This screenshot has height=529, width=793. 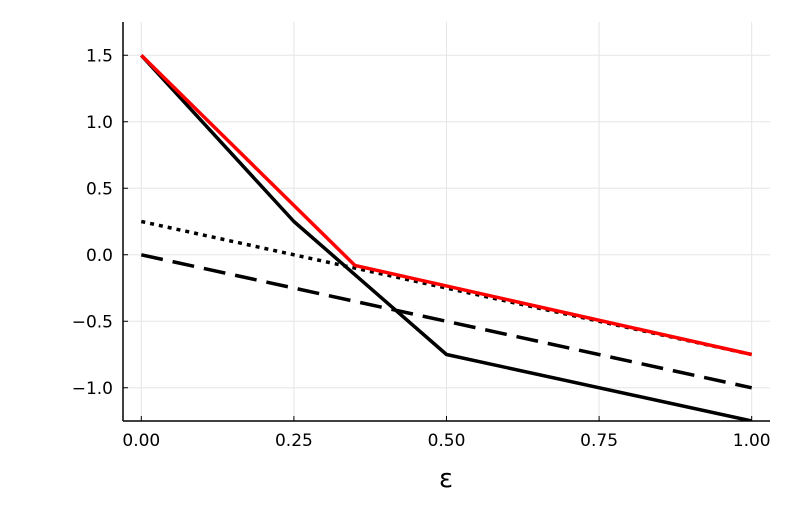 I want to click on x-tick-label: 0.50, so click(x=447, y=441).